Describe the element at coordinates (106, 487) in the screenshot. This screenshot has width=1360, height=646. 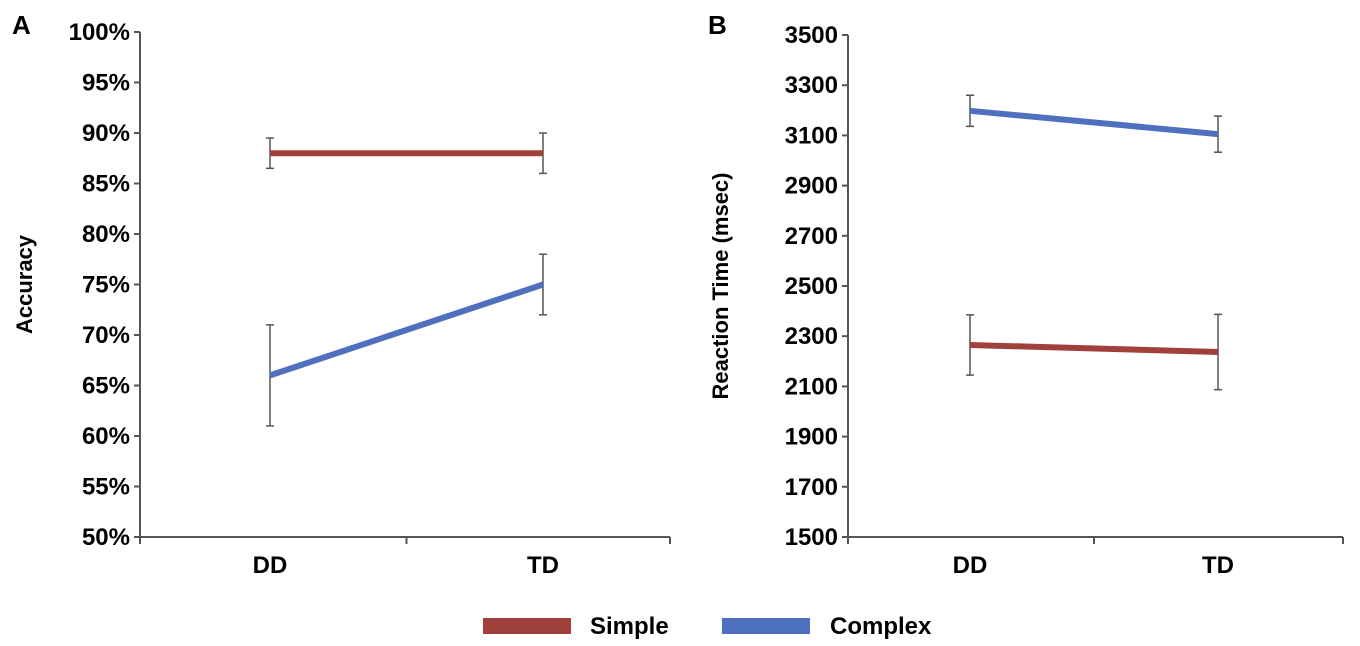
I see `y-tick-label: 55%` at that location.